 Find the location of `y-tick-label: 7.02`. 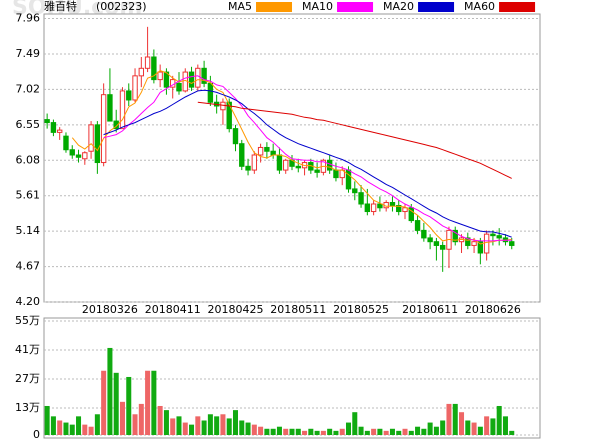

y-tick-label: 7.02 is located at coordinates (28, 88).